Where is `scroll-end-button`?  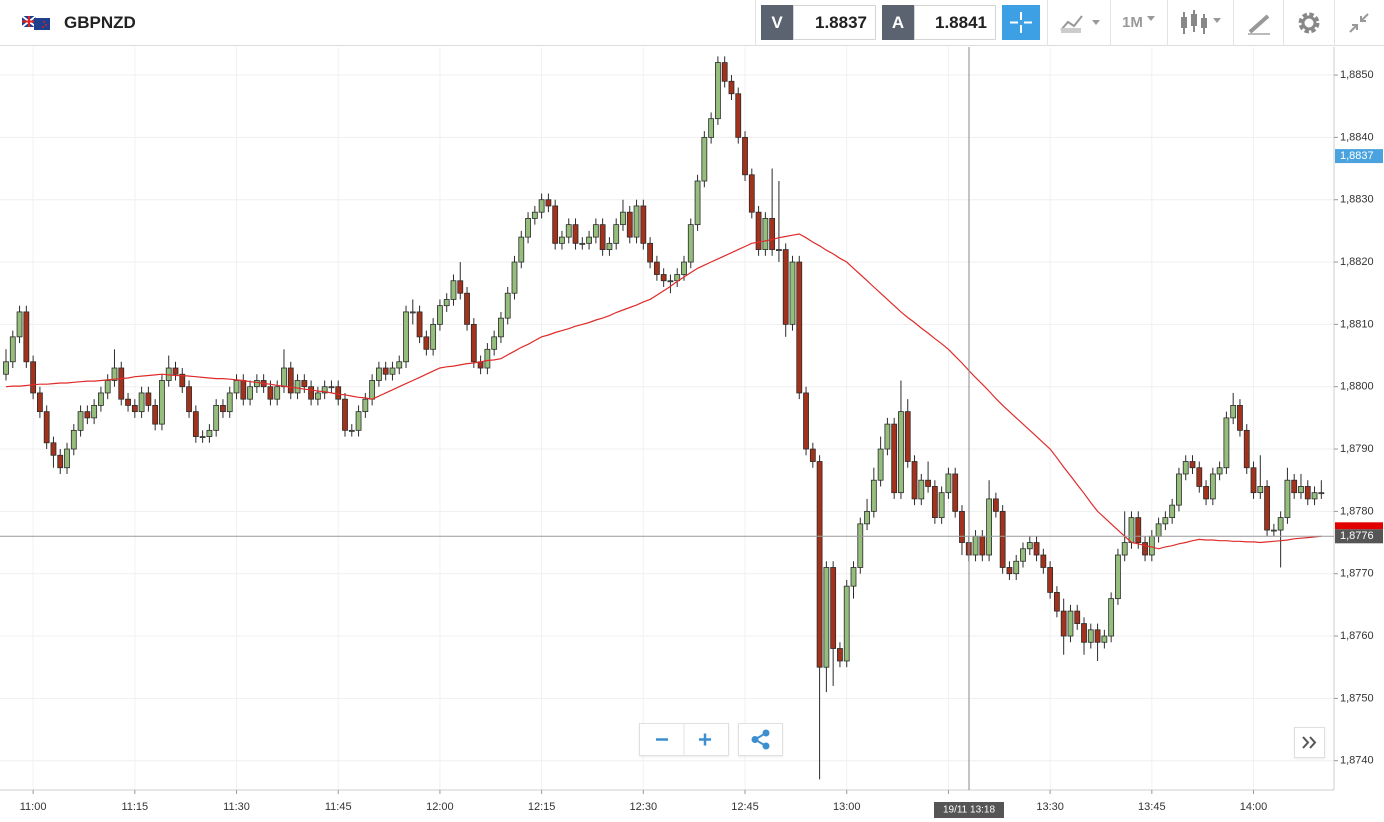
scroll-end-button is located at coordinates (1309, 742).